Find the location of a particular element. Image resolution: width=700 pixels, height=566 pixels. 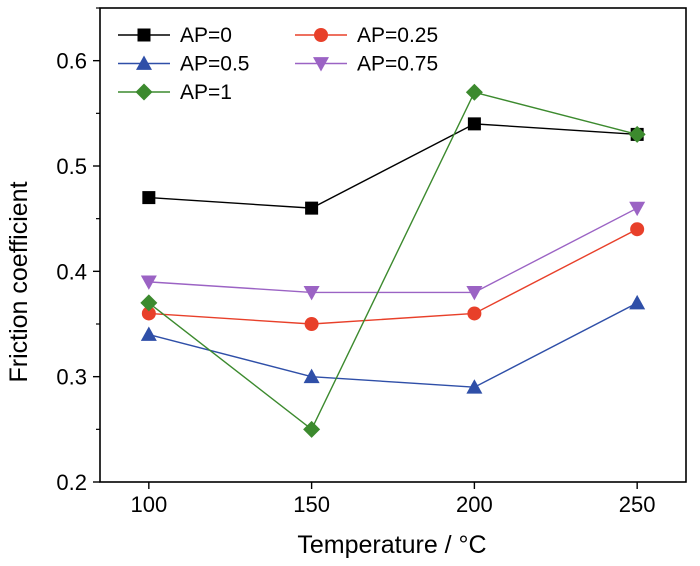

series-AP=0.5 is located at coordinates (393, 344).